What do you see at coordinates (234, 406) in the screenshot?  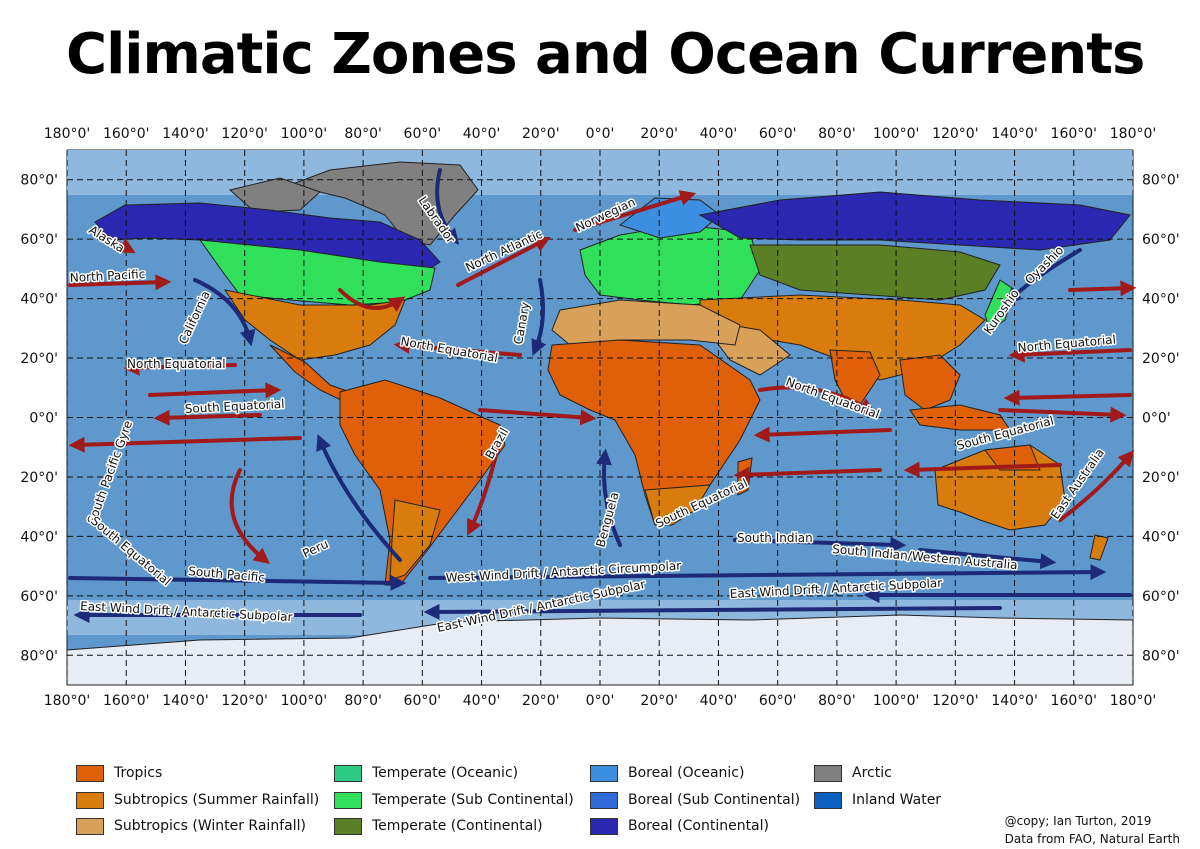 I see `current-label: South Equatorial` at bounding box center [234, 406].